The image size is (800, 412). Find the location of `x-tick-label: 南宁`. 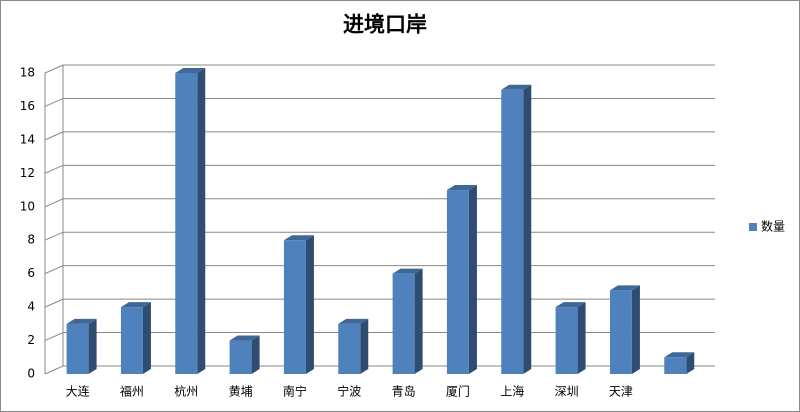

x-tick-label: 南宁 is located at coordinates (295, 391).